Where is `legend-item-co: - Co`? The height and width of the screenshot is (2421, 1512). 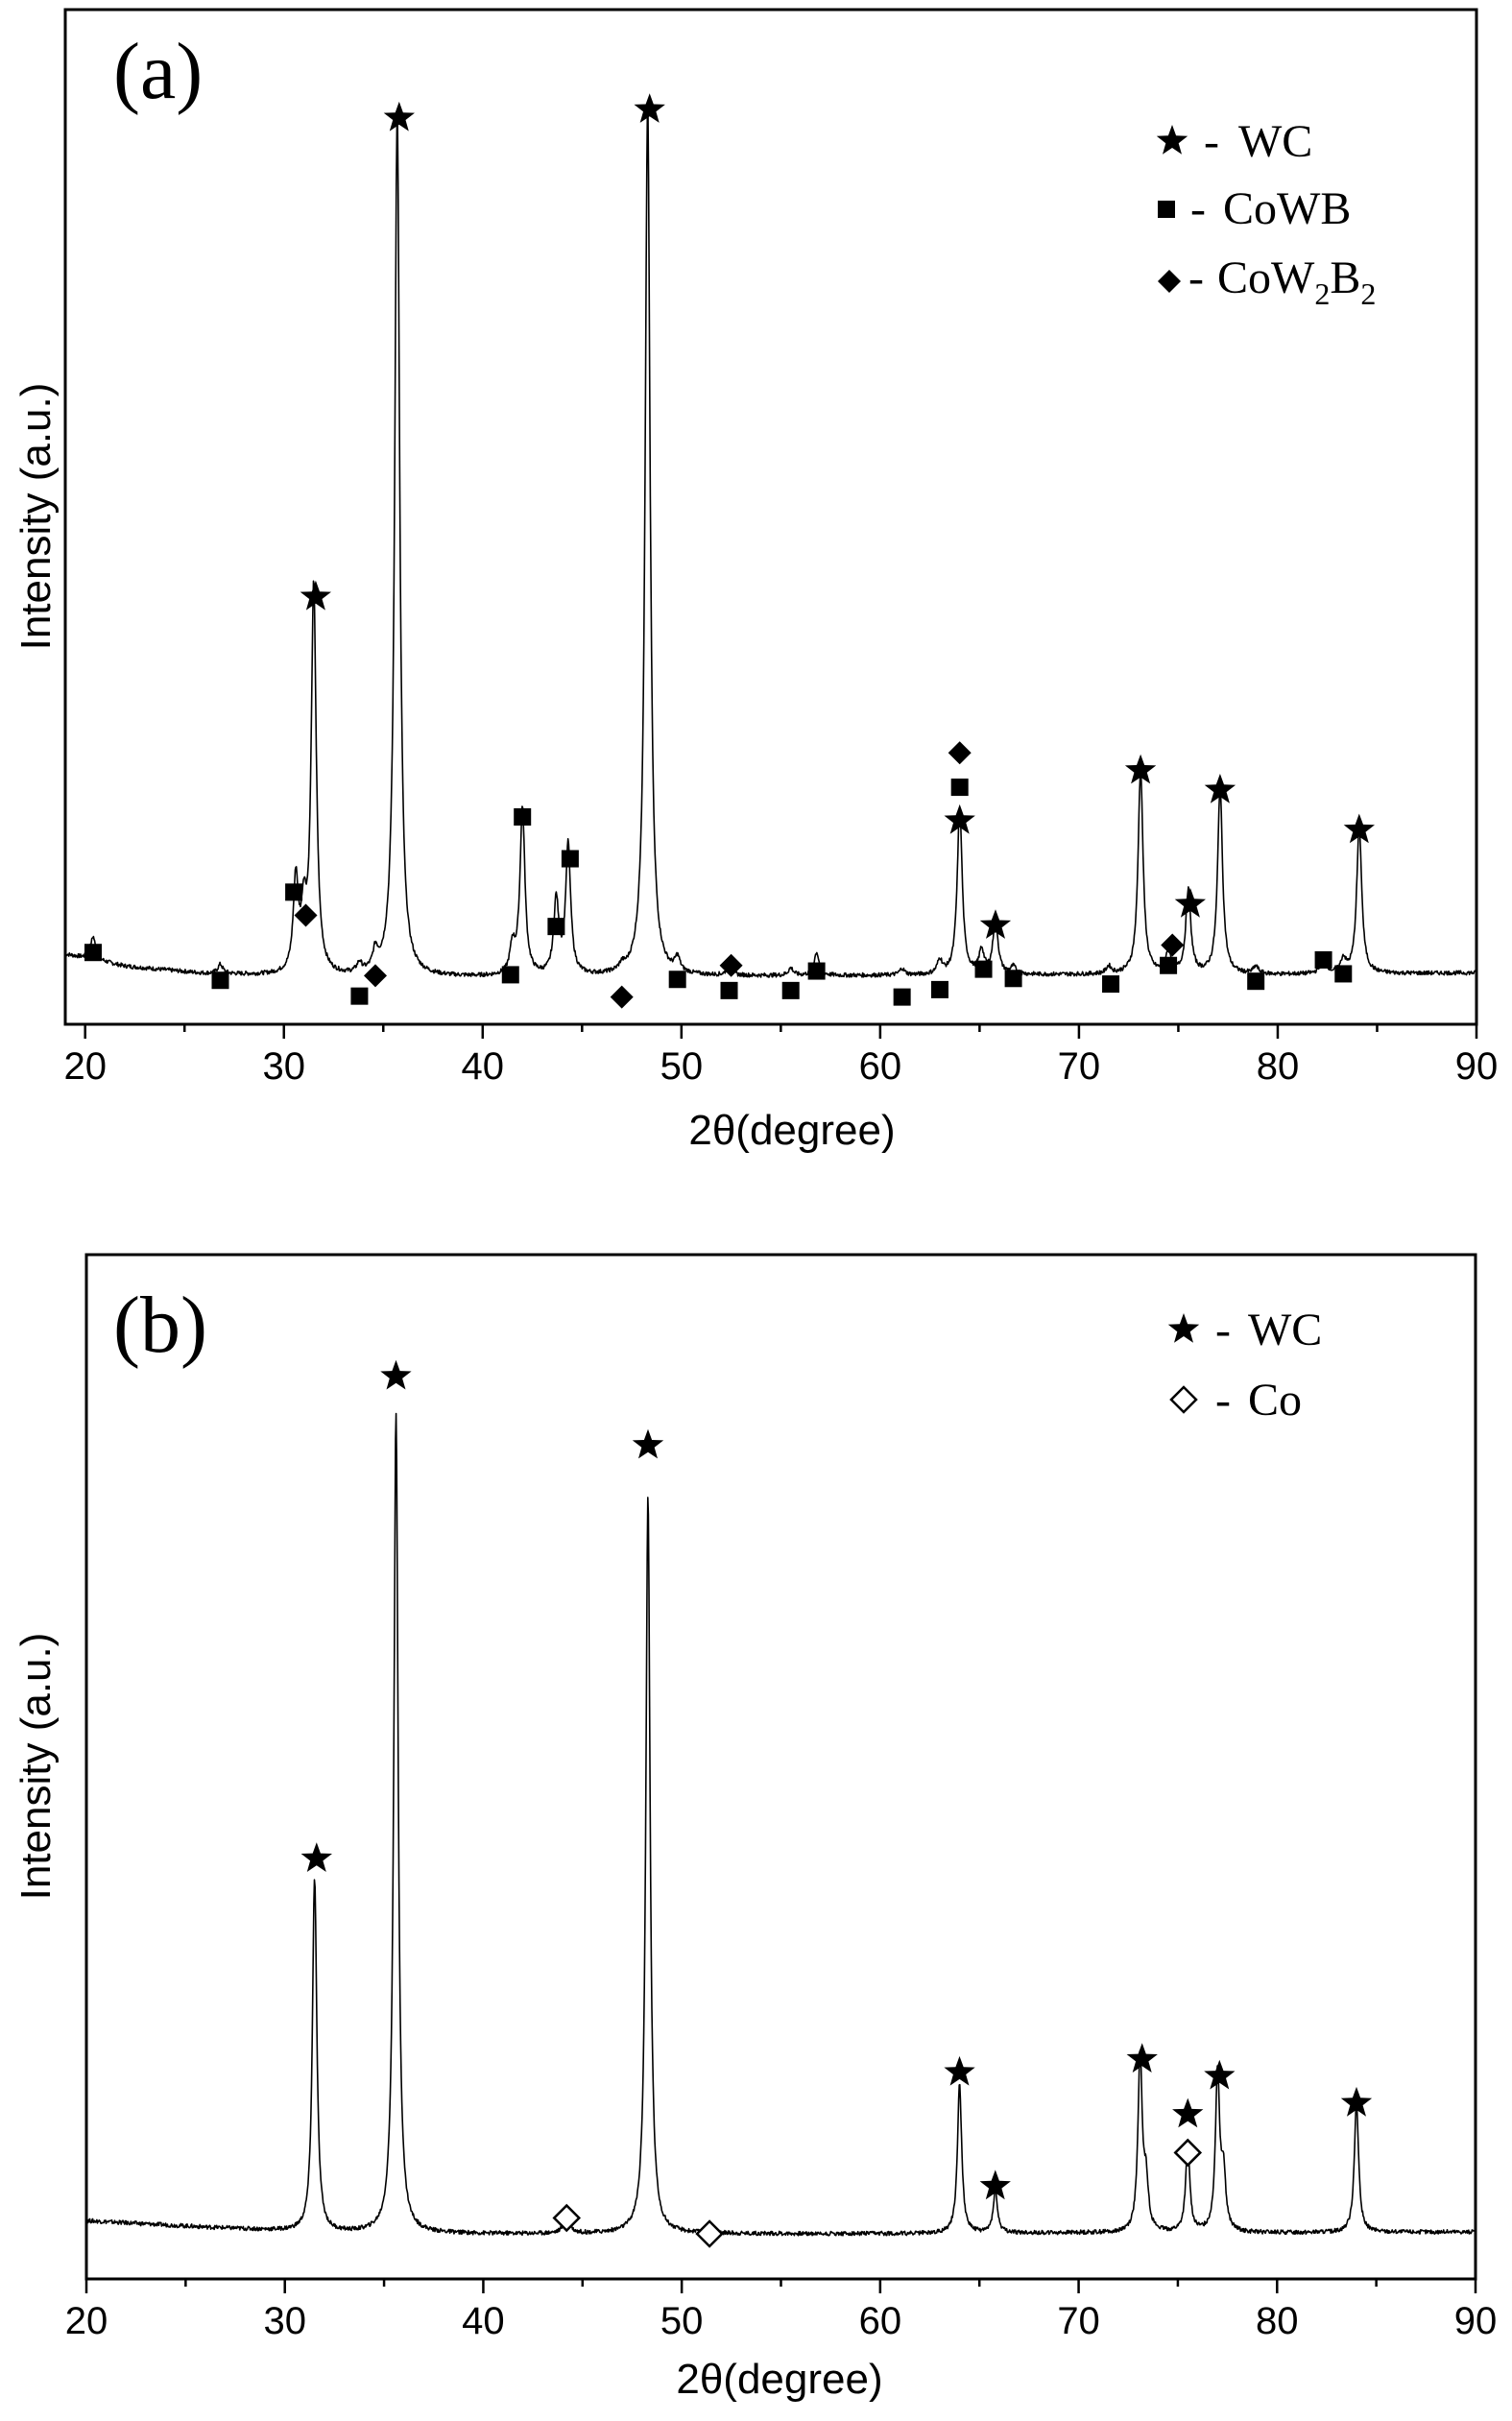 legend-item-co: - Co is located at coordinates (1235, 1400).